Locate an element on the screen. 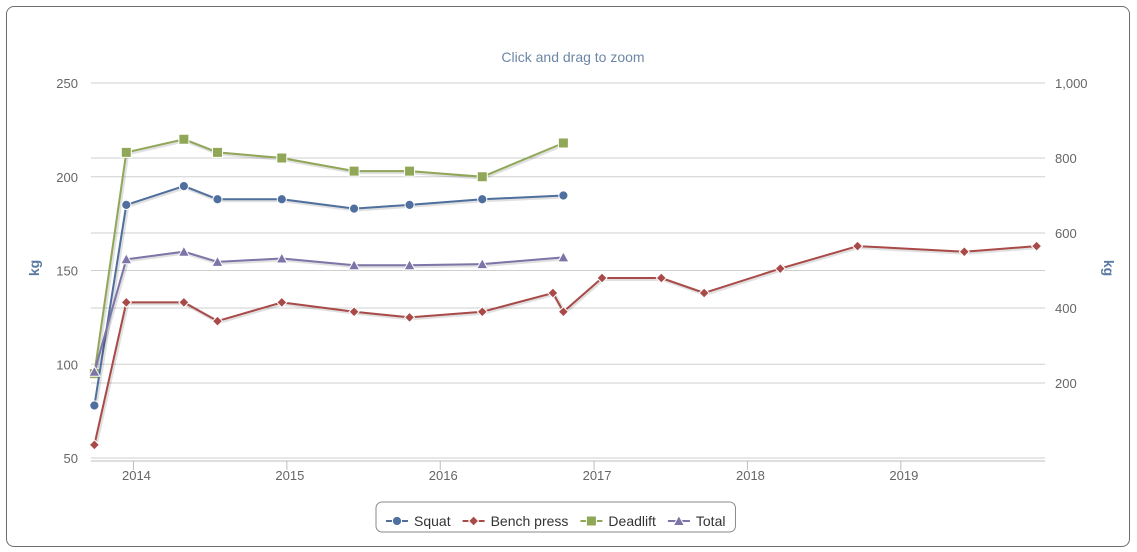 Image resolution: width=1137 pixels, height=552 pixels. y-right-tick-label: 200 is located at coordinates (1066, 383).